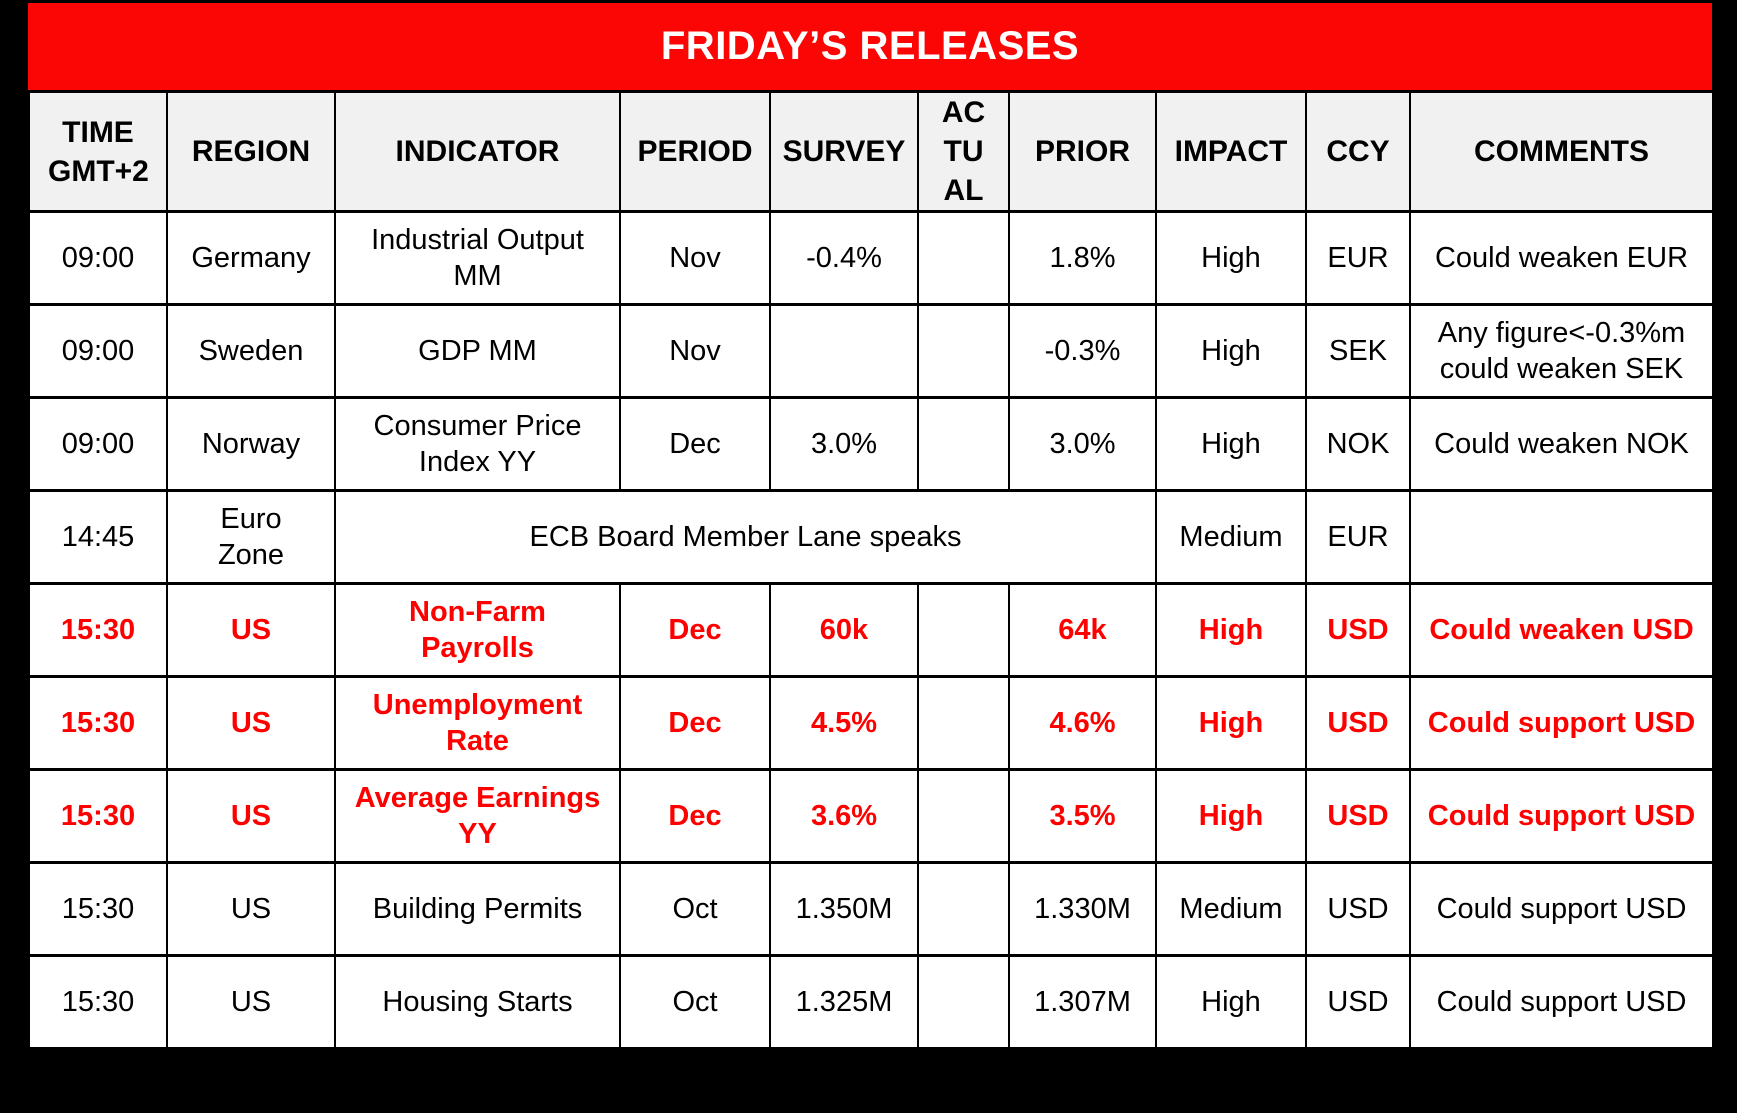  I want to click on cell-prior: 4.6%, so click(1082, 723).